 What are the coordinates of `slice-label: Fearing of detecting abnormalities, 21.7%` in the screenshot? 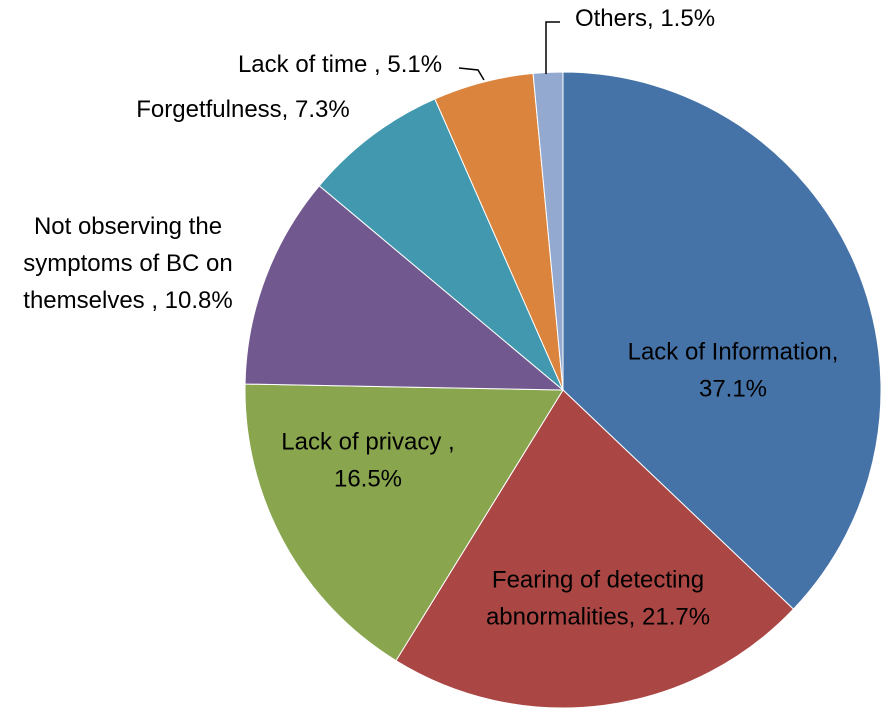 It's located at (598, 599).